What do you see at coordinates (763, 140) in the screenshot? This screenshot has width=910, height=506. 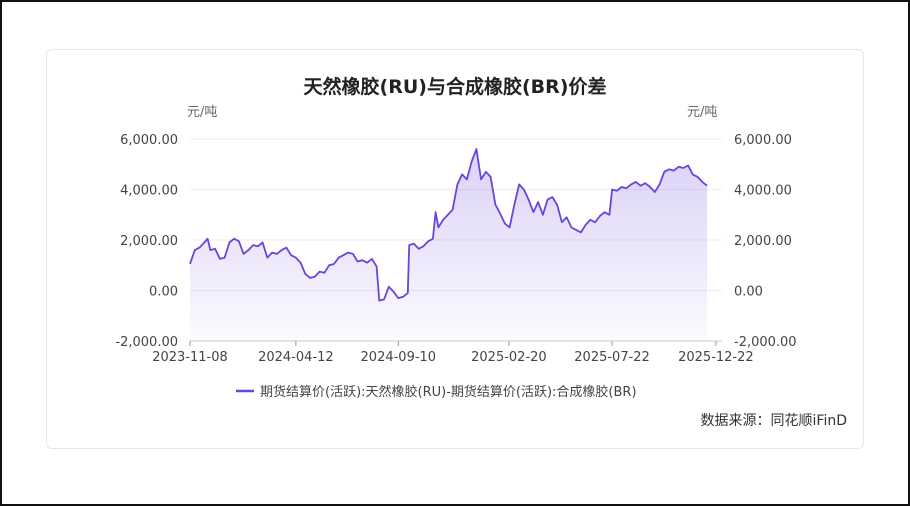 I see `y-tick-label-right: 6,000.00` at bounding box center [763, 140].